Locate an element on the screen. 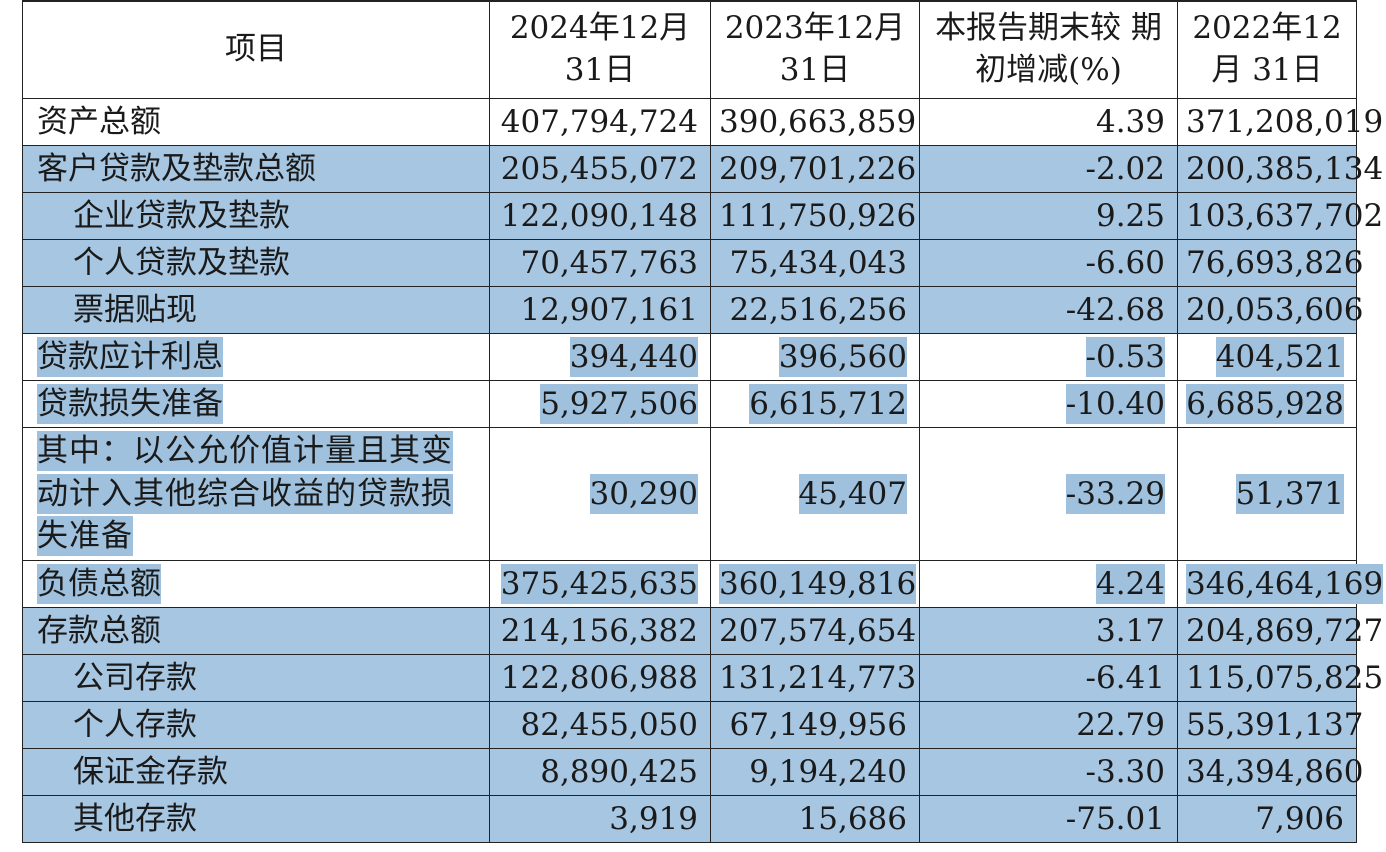 This screenshot has height=852, width=1386. cell-2022: 204,869,727 is located at coordinates (1280, 631).